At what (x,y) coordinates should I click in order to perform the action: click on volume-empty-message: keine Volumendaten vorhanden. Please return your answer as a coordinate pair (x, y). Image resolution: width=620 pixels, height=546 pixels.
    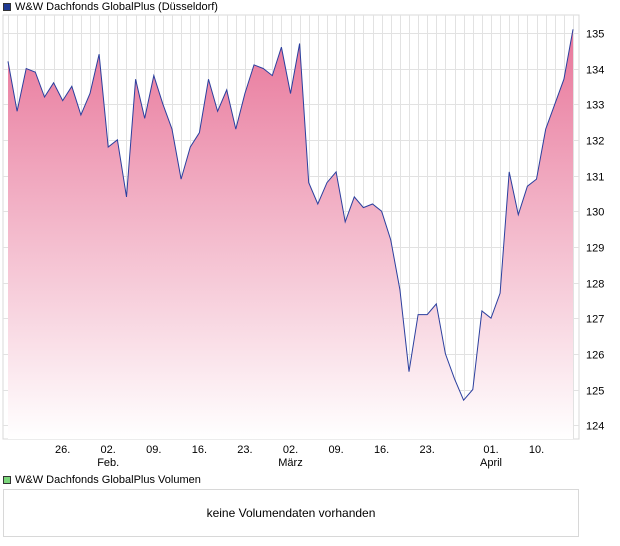
    Looking at the image, I should click on (291, 513).